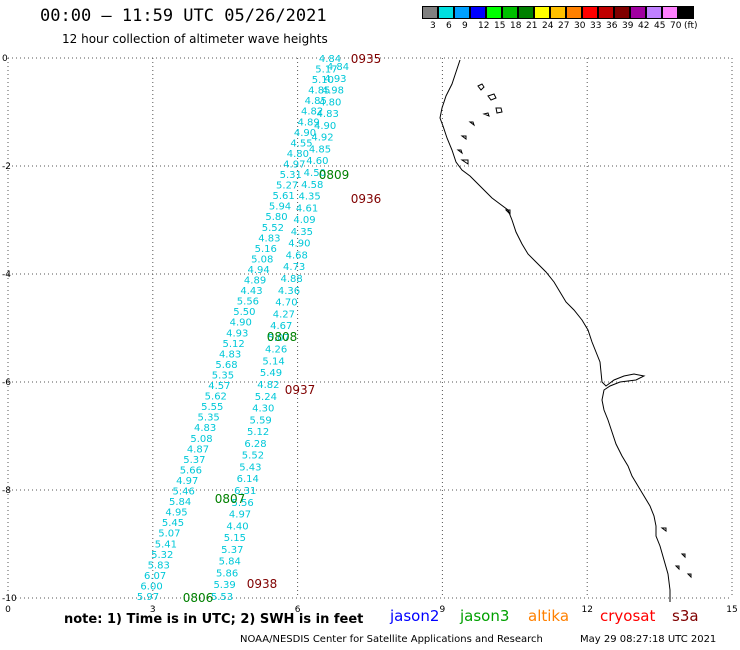  I want to click on legend-label: 27, so click(564, 26).